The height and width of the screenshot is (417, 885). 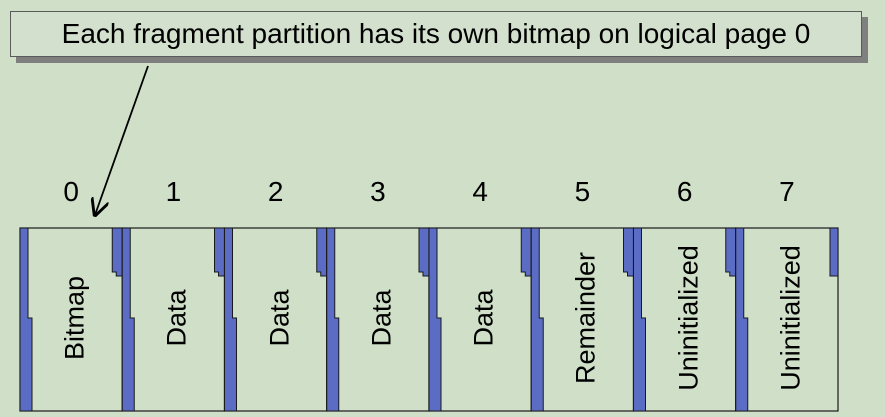 I want to click on page-label-5: Remainder, so click(x=585, y=318).